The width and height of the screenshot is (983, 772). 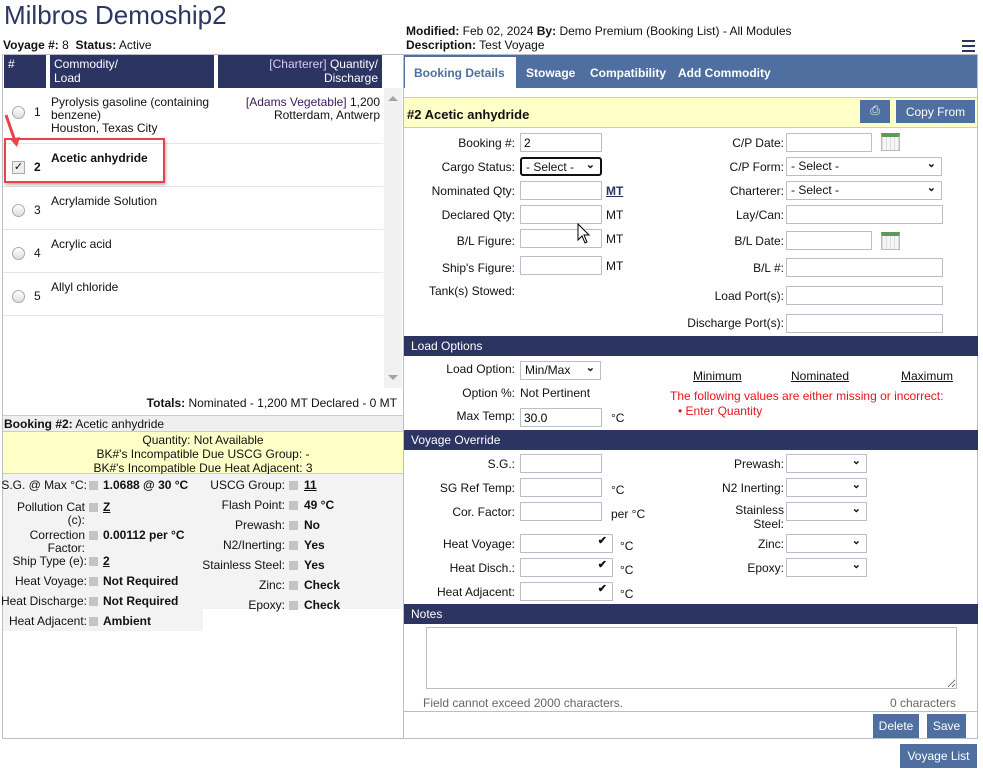 I want to click on row-checked-icon: ✓, so click(x=18, y=167).